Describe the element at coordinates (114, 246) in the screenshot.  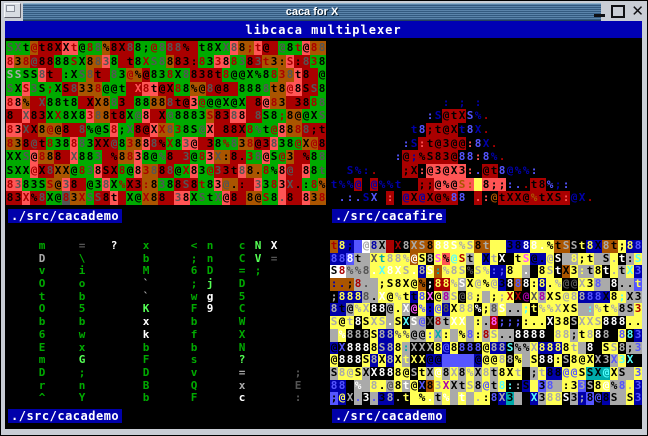
I see `art-cell: ?` at that location.